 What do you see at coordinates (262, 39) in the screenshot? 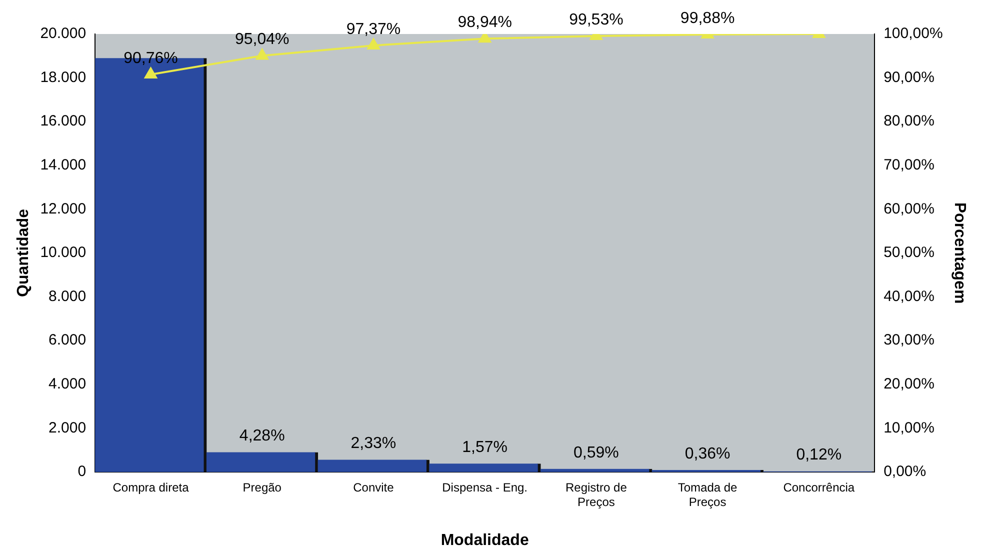
I see `data-label: 95,04%` at bounding box center [262, 39].